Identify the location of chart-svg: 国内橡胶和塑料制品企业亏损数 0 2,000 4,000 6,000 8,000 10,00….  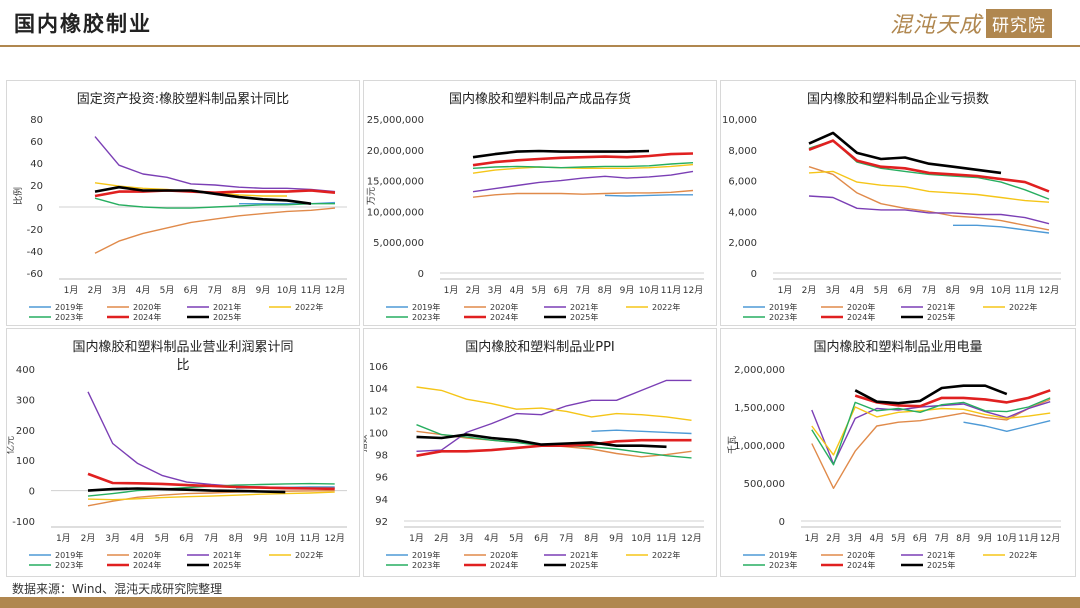
(891, 206).